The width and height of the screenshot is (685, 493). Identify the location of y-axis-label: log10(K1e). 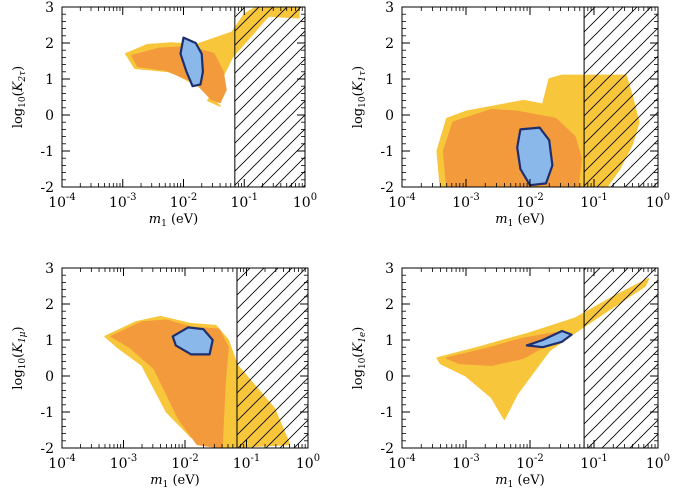
(359, 358).